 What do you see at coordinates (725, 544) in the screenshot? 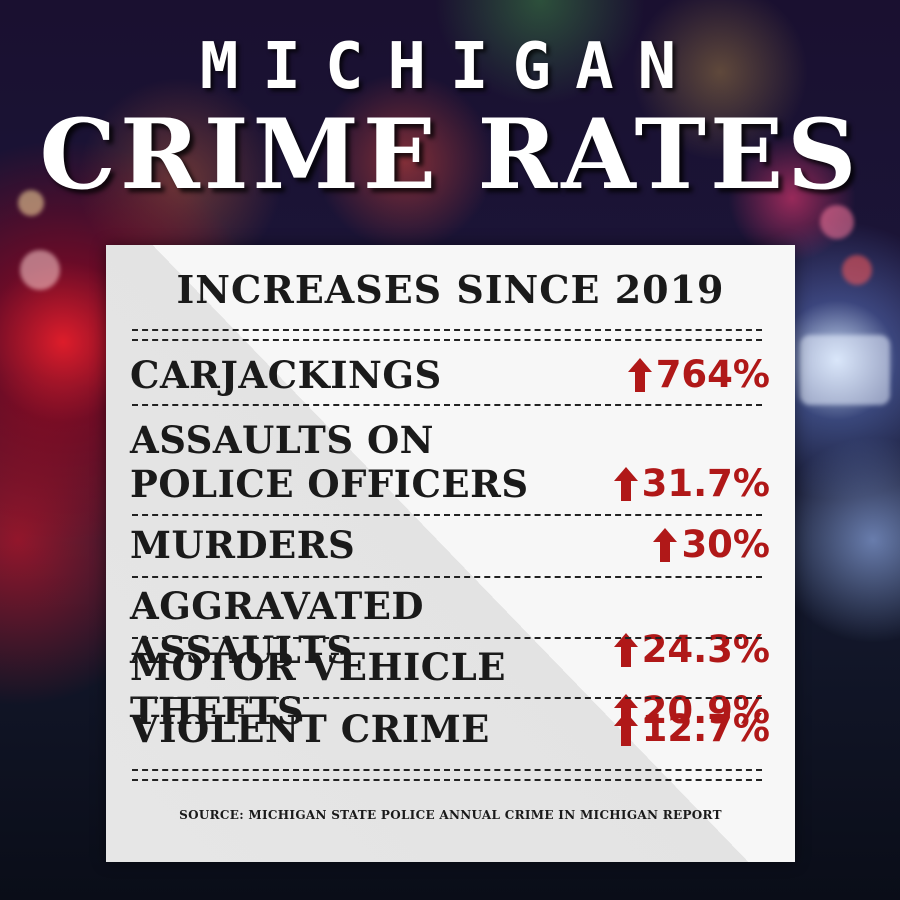
I see `stat-percent: 30%` at bounding box center [725, 544].